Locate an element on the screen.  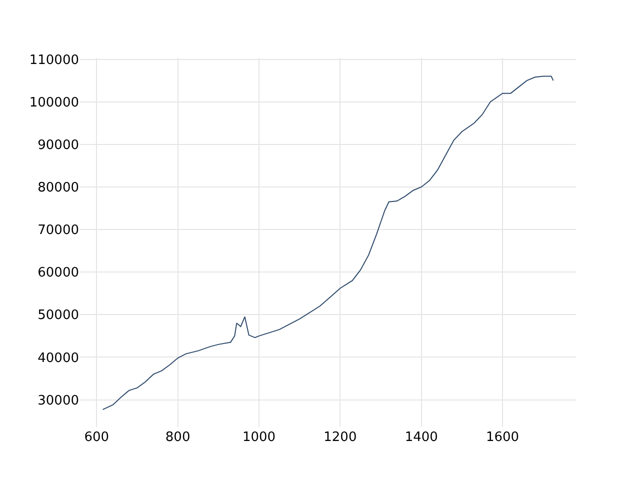
y-tick-label: 100000 is located at coordinates (54, 102).